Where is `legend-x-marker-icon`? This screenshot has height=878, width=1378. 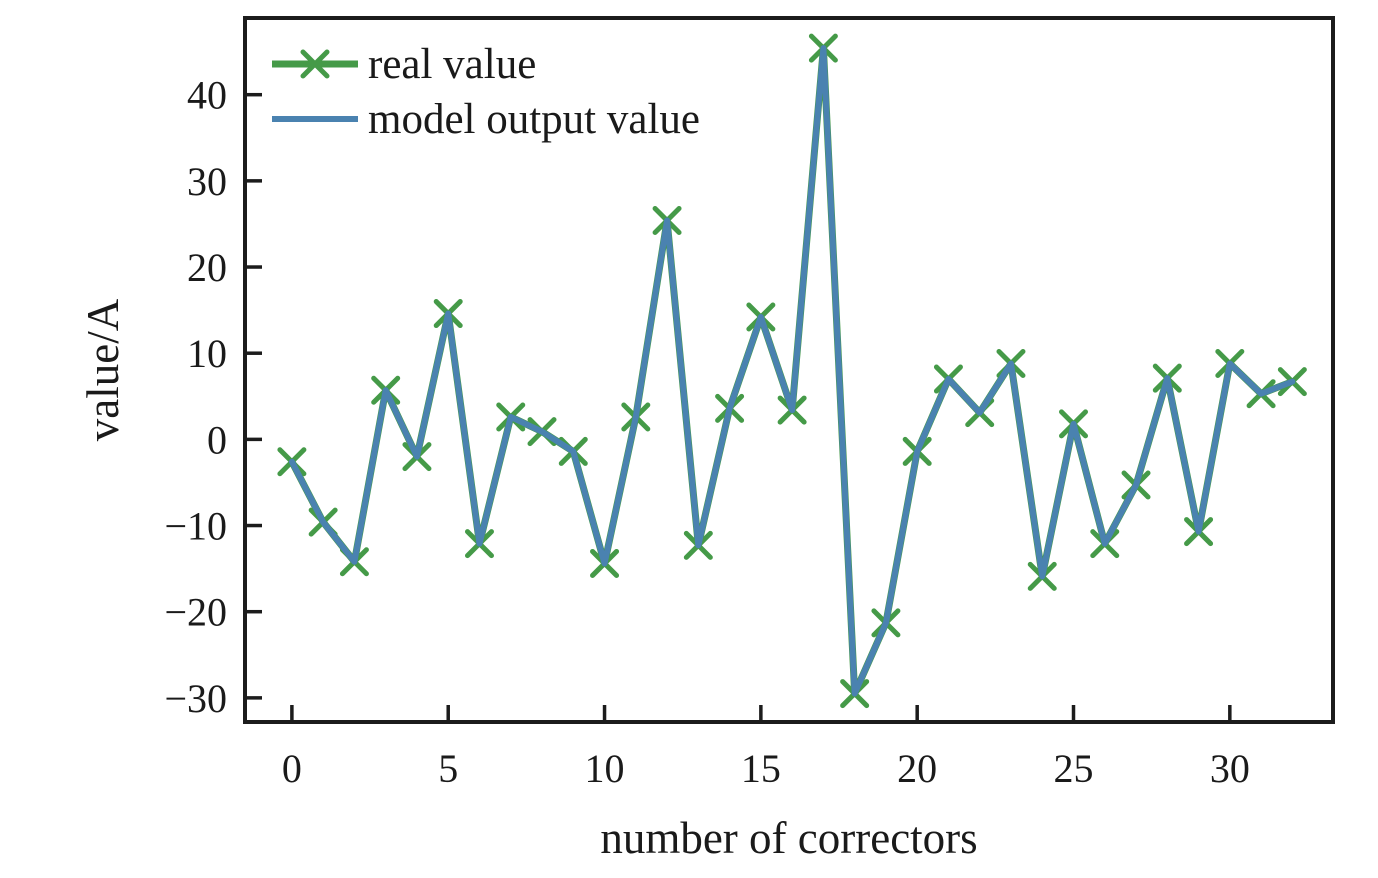 legend-x-marker-icon is located at coordinates (315, 64).